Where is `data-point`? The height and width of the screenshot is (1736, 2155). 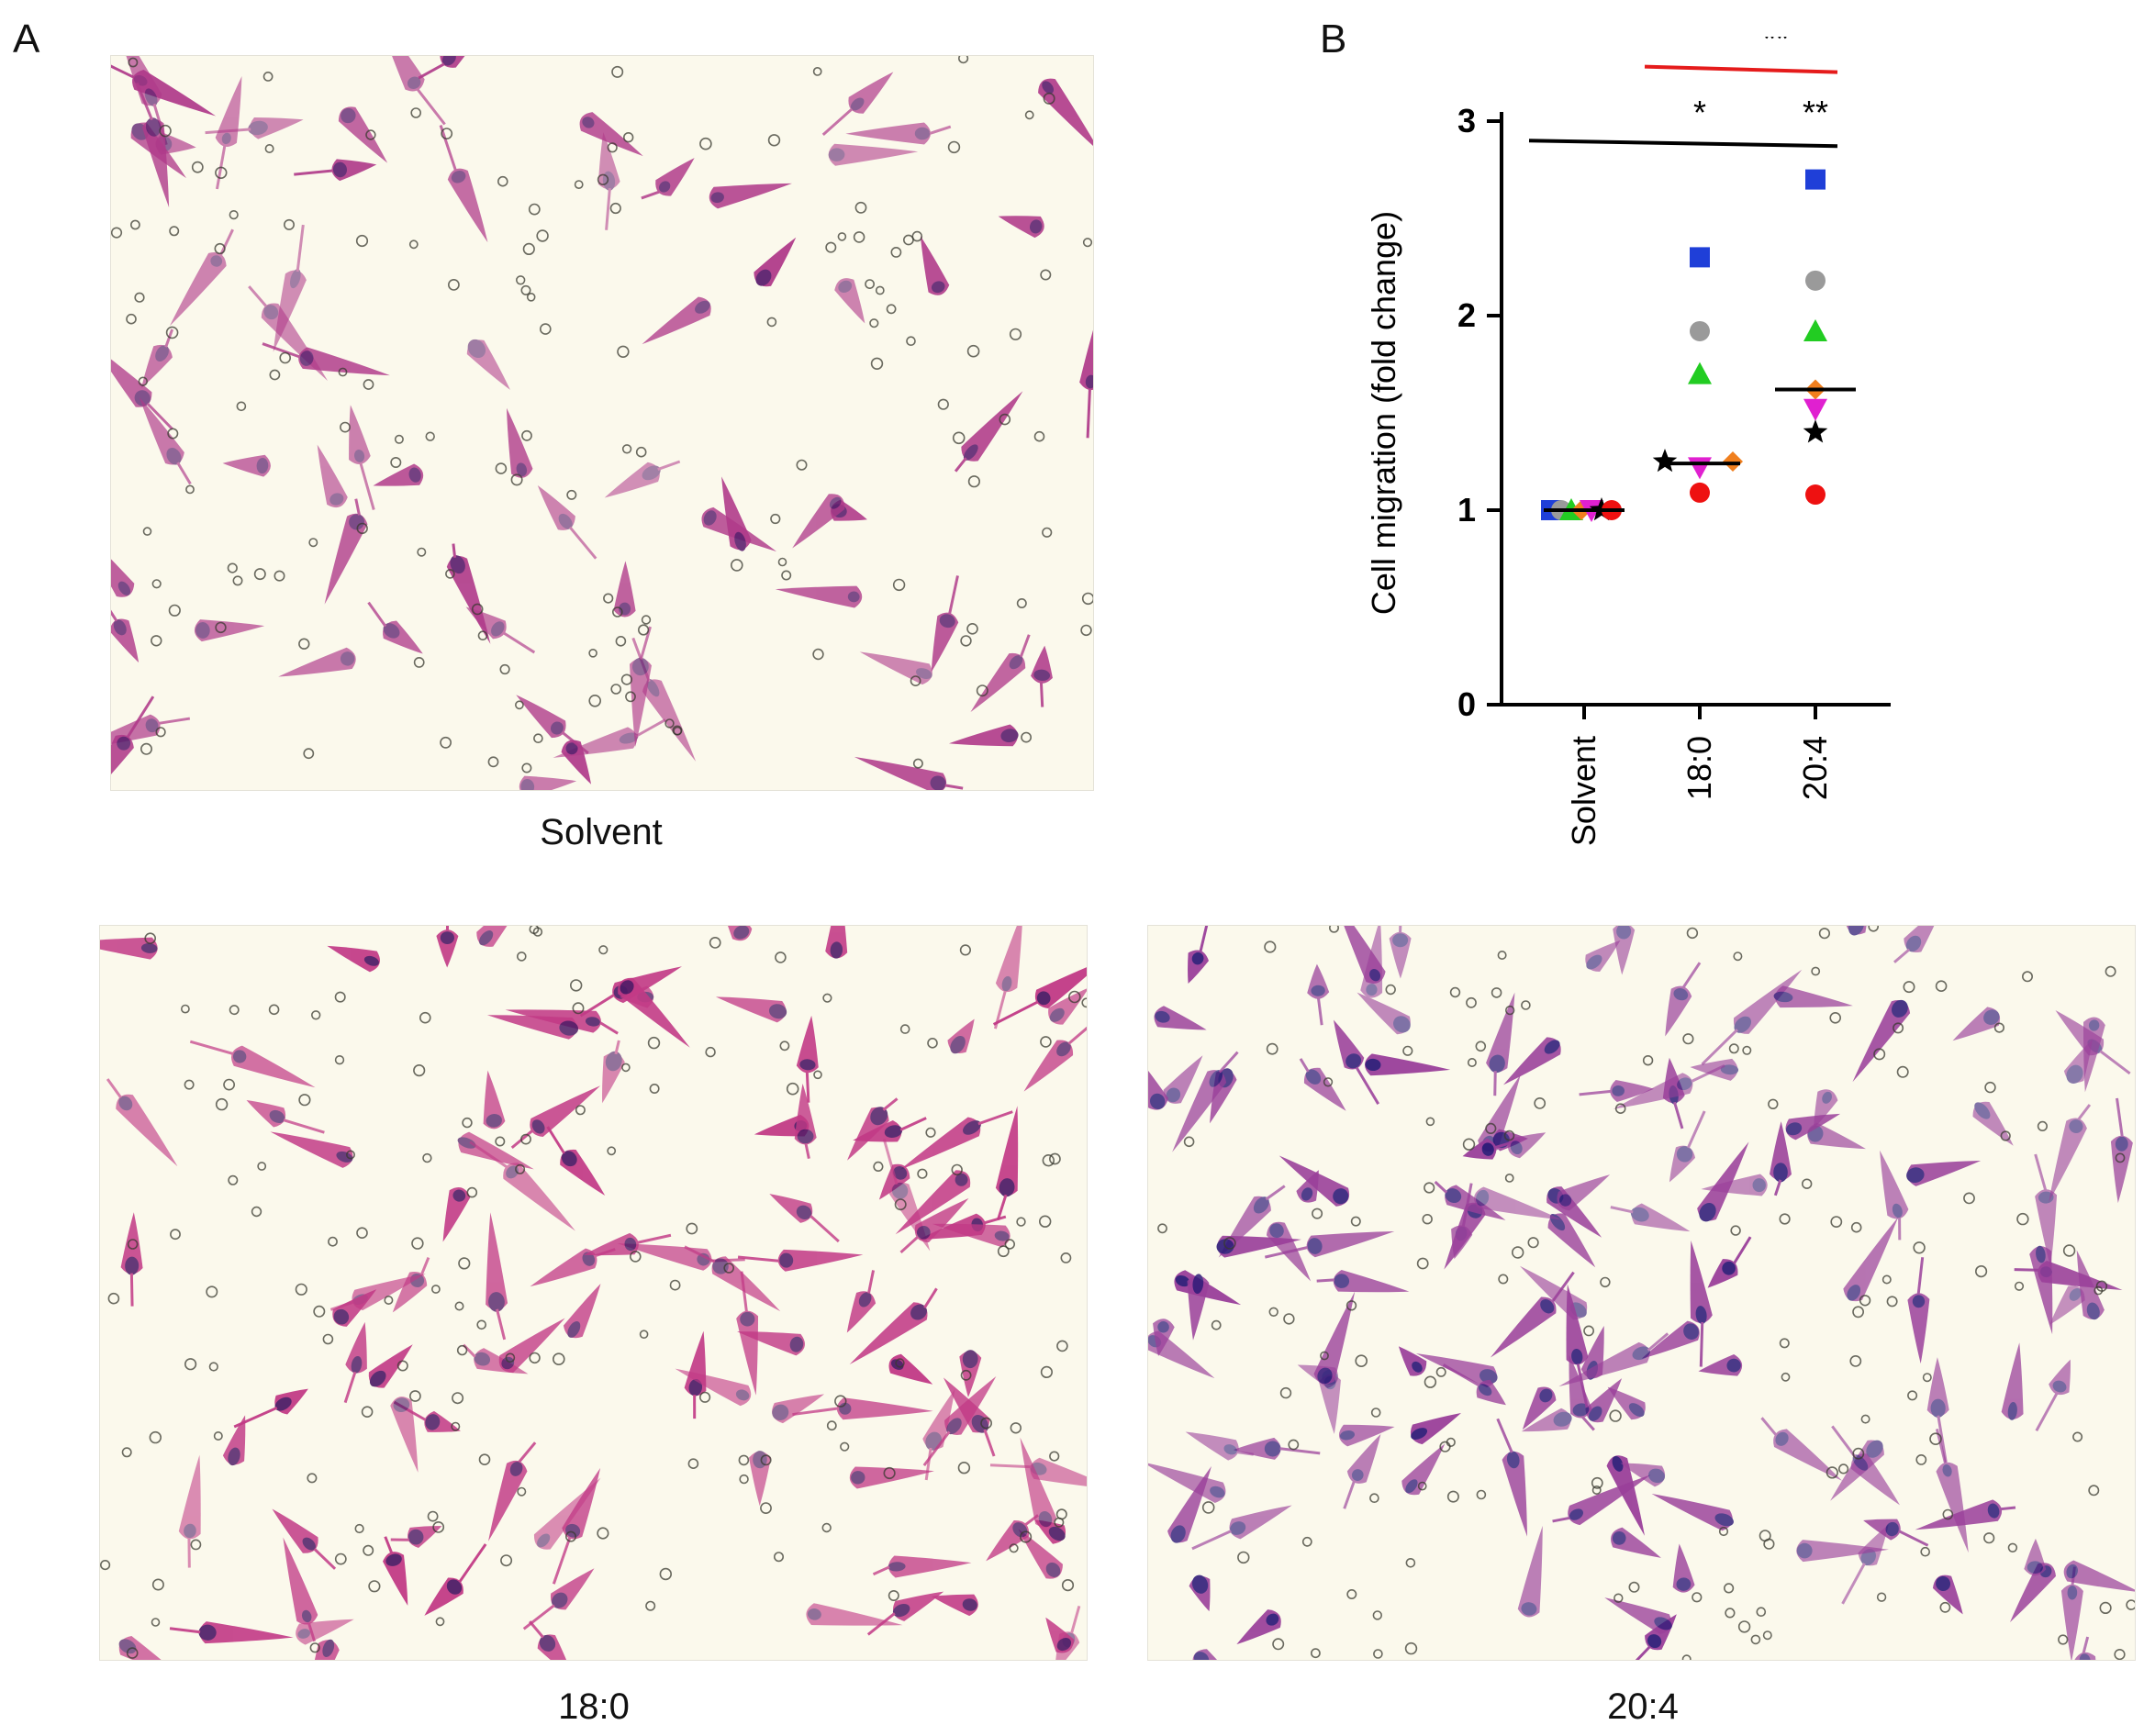
data-point is located at coordinates (1815, 431).